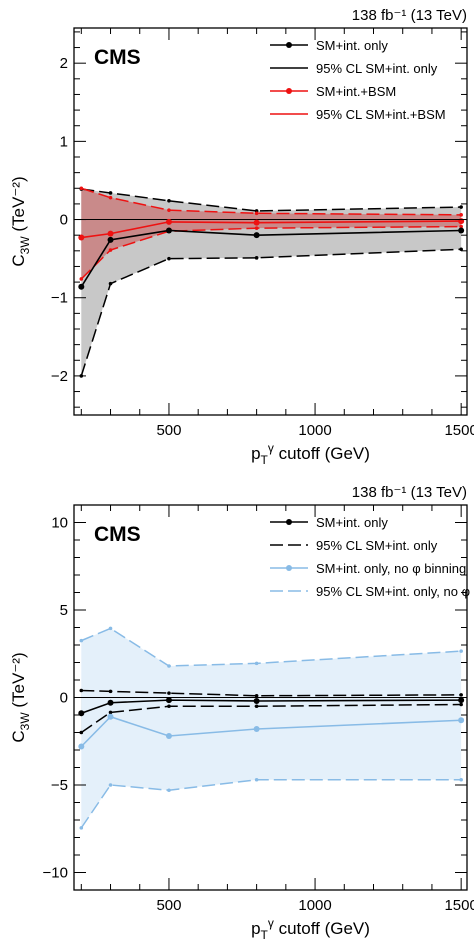  What do you see at coordinates (356, 91) in the screenshot?
I see `legend-label: SM+int.+BSM` at bounding box center [356, 91].